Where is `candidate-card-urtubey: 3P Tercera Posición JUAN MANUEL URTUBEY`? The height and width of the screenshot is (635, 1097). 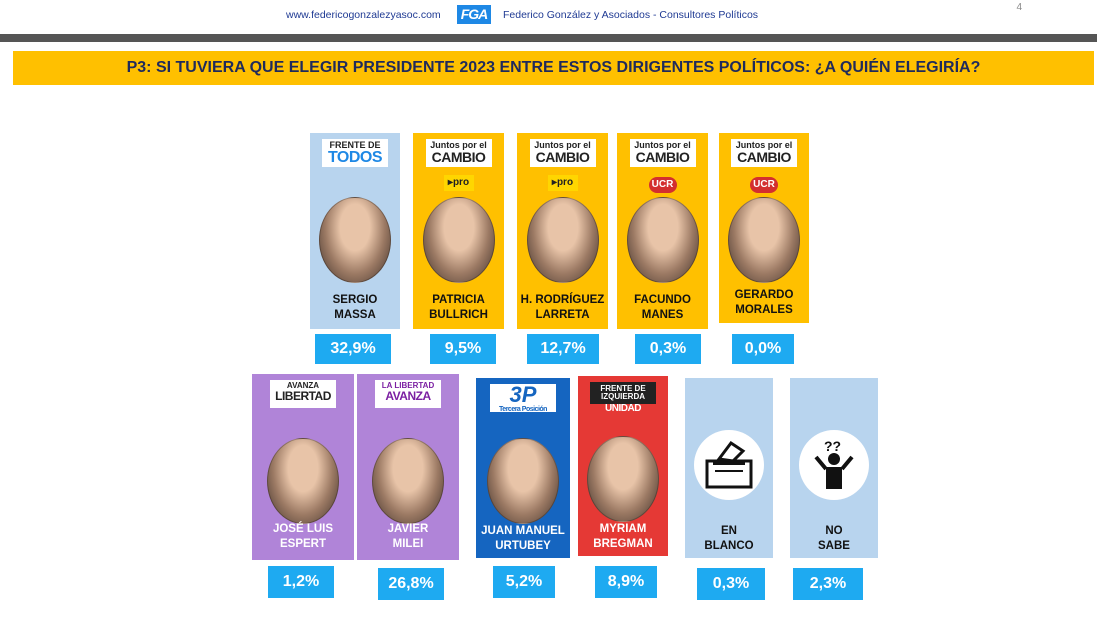 candidate-card-urtubey: 3P Tercera Posición JUAN MANUEL URTUBEY is located at coordinates (523, 468).